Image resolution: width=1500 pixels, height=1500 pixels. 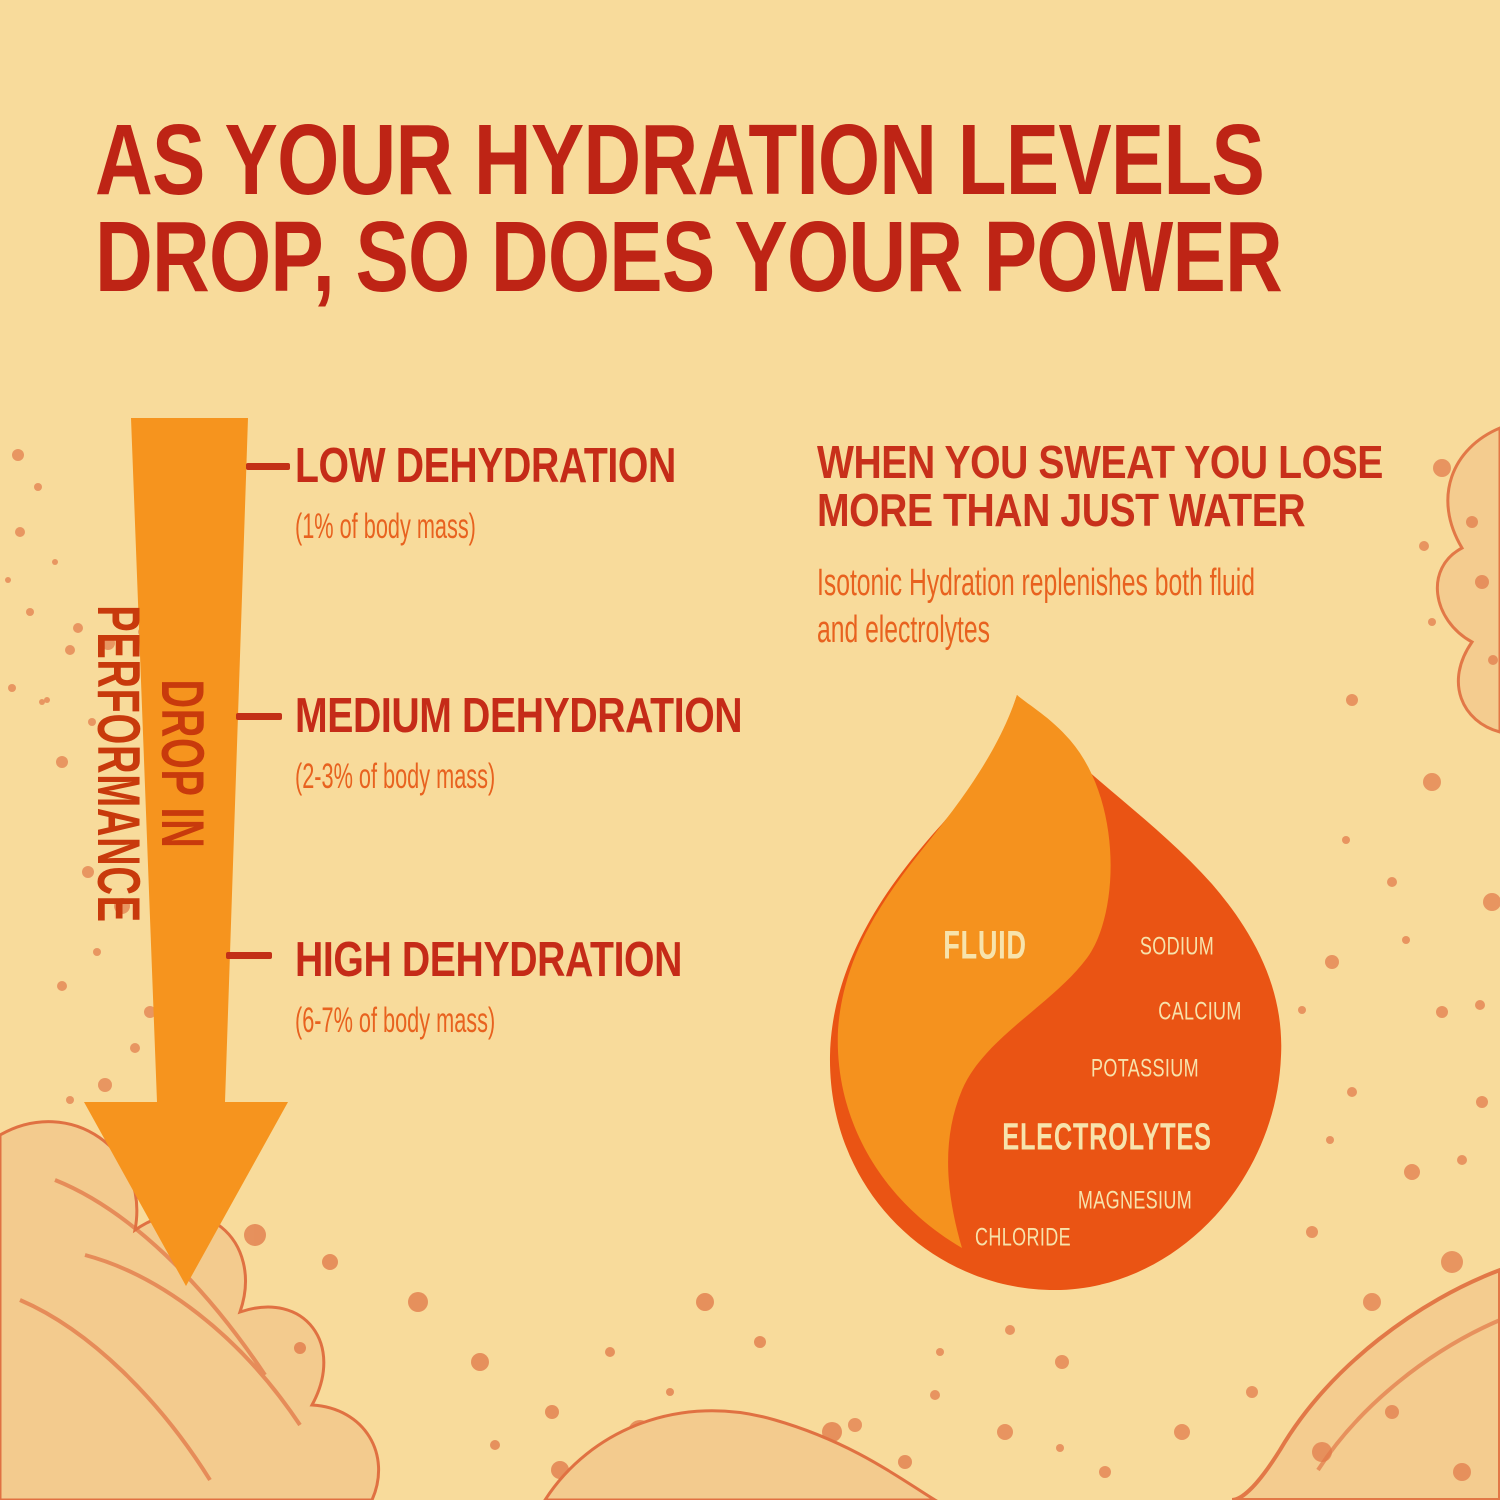 I want to click on level-high-detail: (6-7% of body mass), so click(x=395, y=1020).